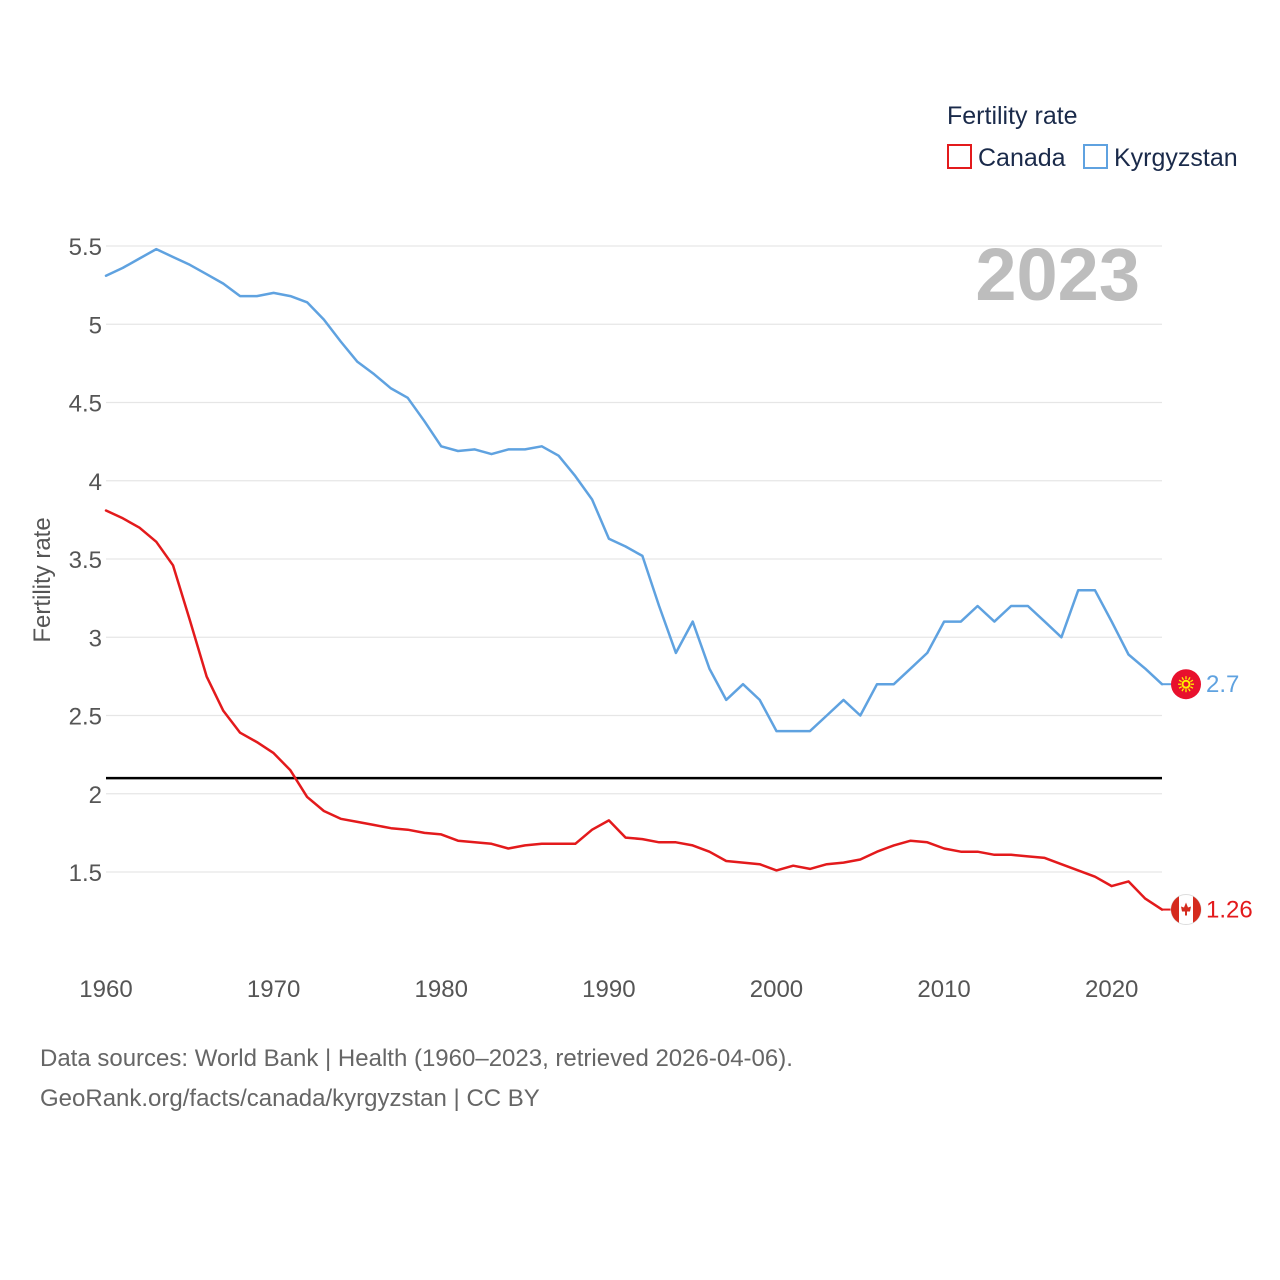 Image resolution: width=1280 pixels, height=1280 pixels. I want to click on series-end-markers: 1.26 2.7, so click(1207, 797).